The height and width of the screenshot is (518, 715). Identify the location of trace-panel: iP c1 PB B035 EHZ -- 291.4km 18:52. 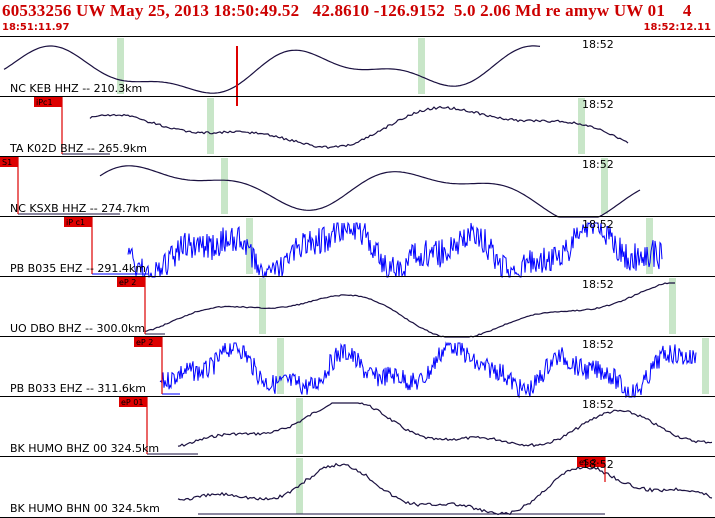
(357, 247).